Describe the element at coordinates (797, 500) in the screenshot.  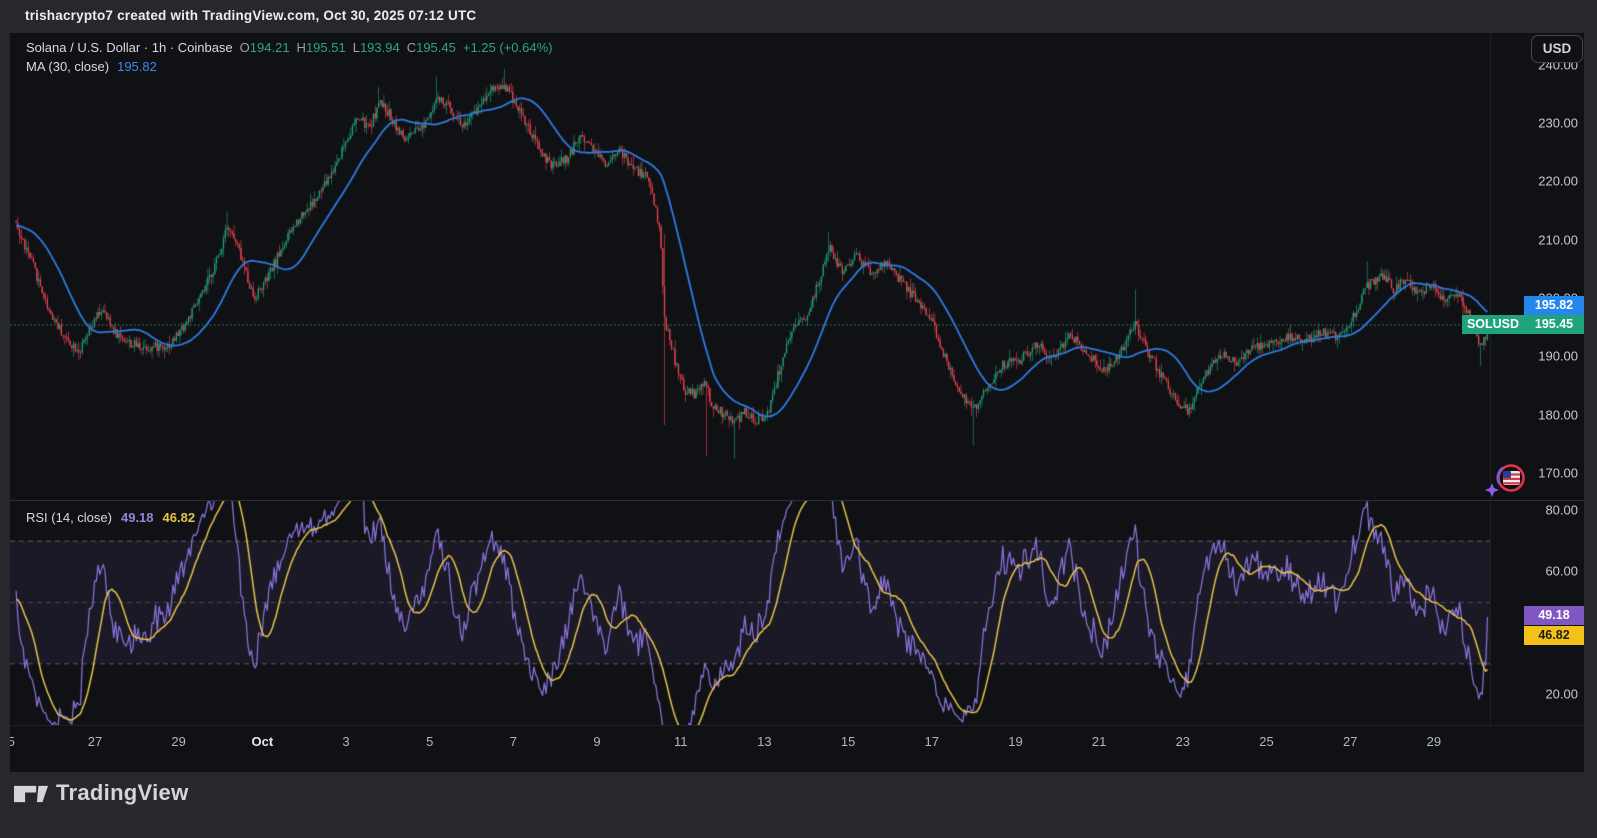
I see `pane-separator` at that location.